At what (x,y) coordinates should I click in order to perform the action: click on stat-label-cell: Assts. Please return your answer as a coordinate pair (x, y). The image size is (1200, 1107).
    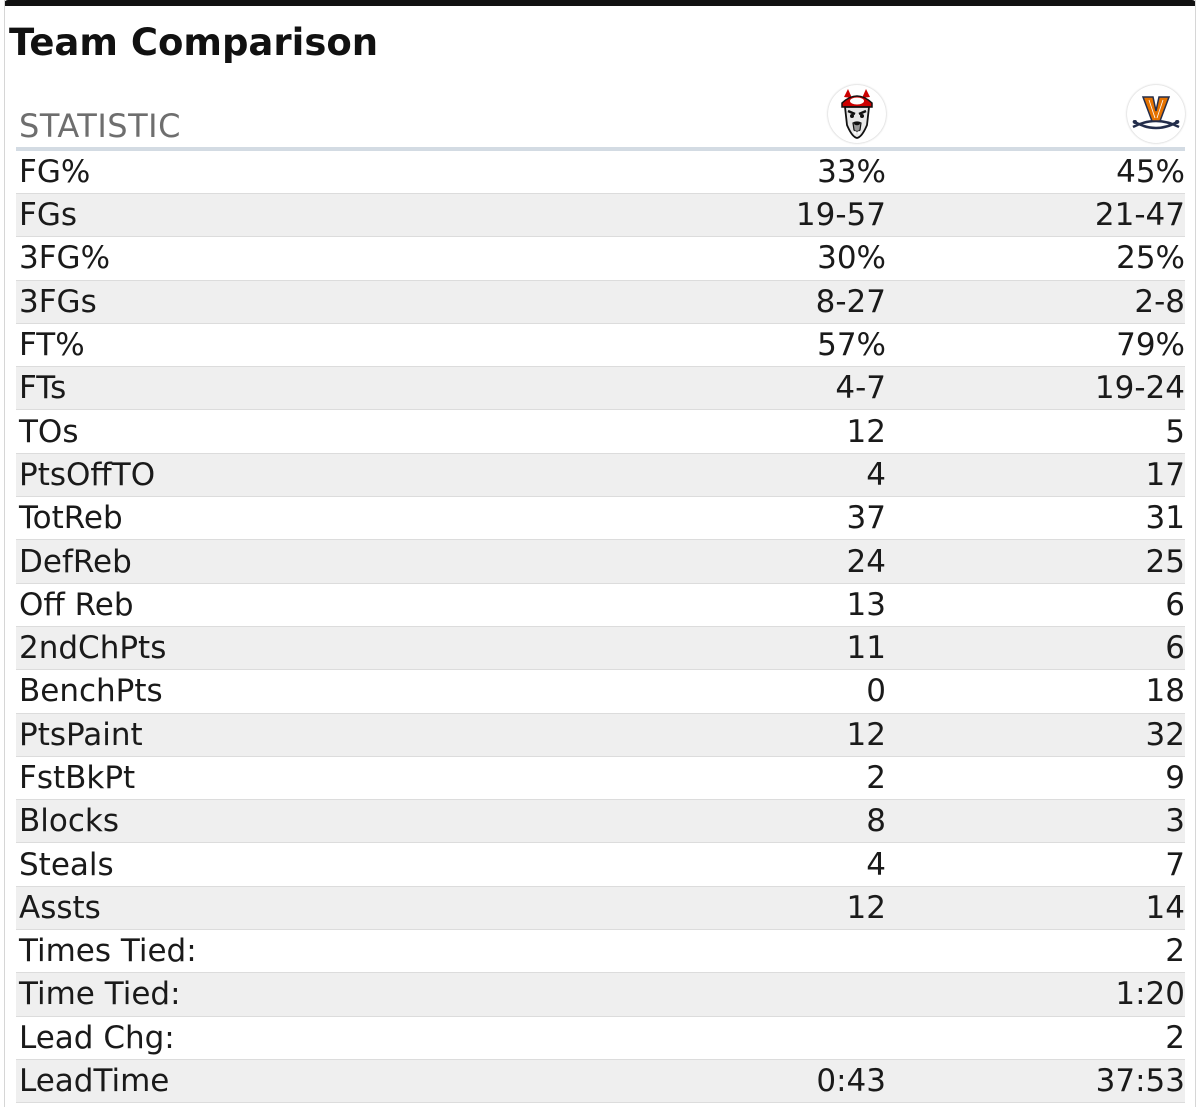
    Looking at the image, I should click on (60, 907).